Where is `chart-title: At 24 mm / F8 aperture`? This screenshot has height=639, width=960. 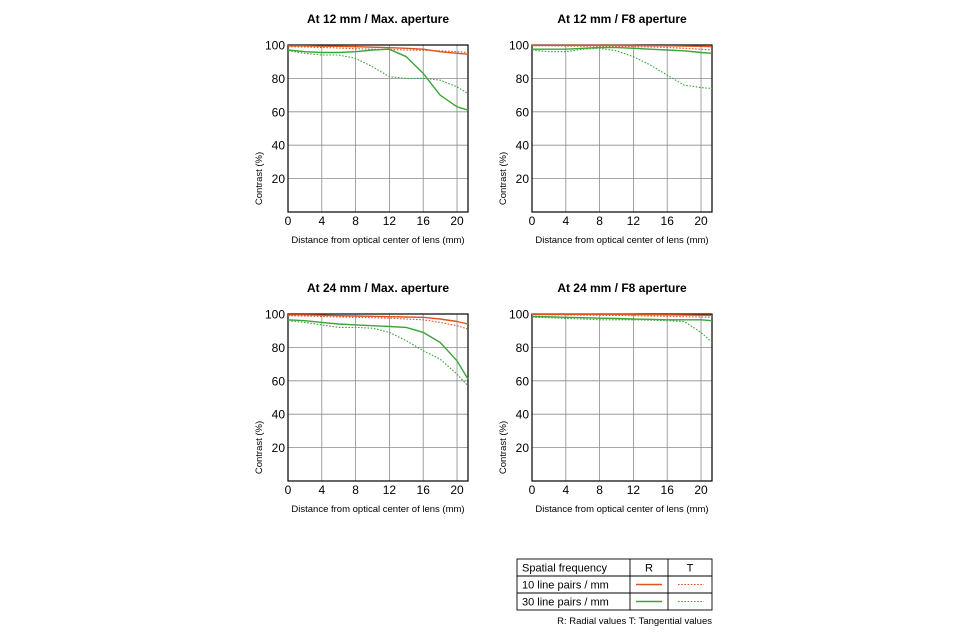
chart-title: At 24 mm / F8 aperture is located at coordinates (622, 288).